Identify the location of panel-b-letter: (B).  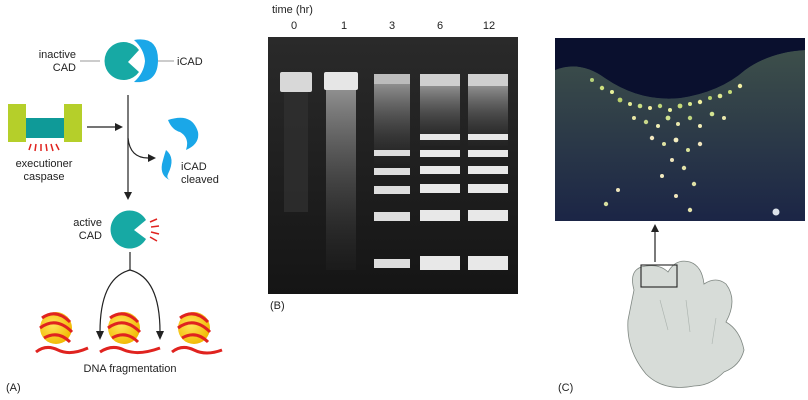
(277, 306).